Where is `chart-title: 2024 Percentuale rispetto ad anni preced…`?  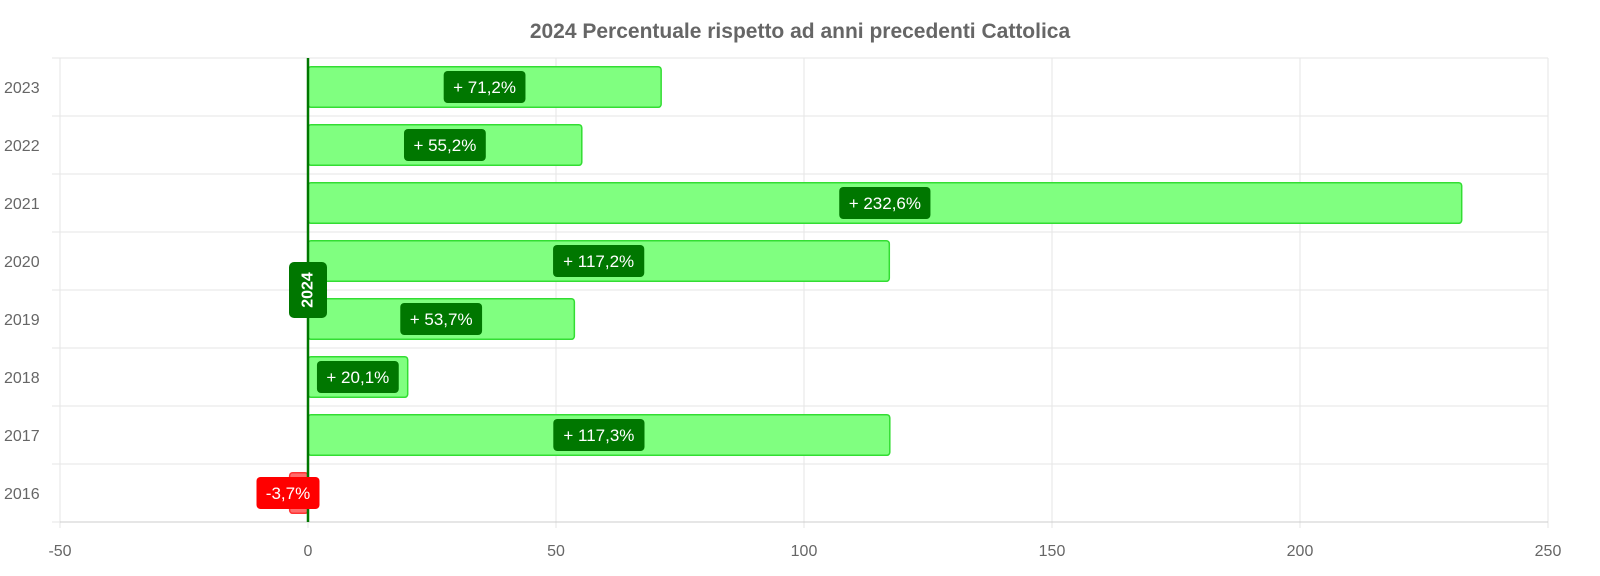
chart-title: 2024 Percentuale rispetto ad anni preced… is located at coordinates (800, 31).